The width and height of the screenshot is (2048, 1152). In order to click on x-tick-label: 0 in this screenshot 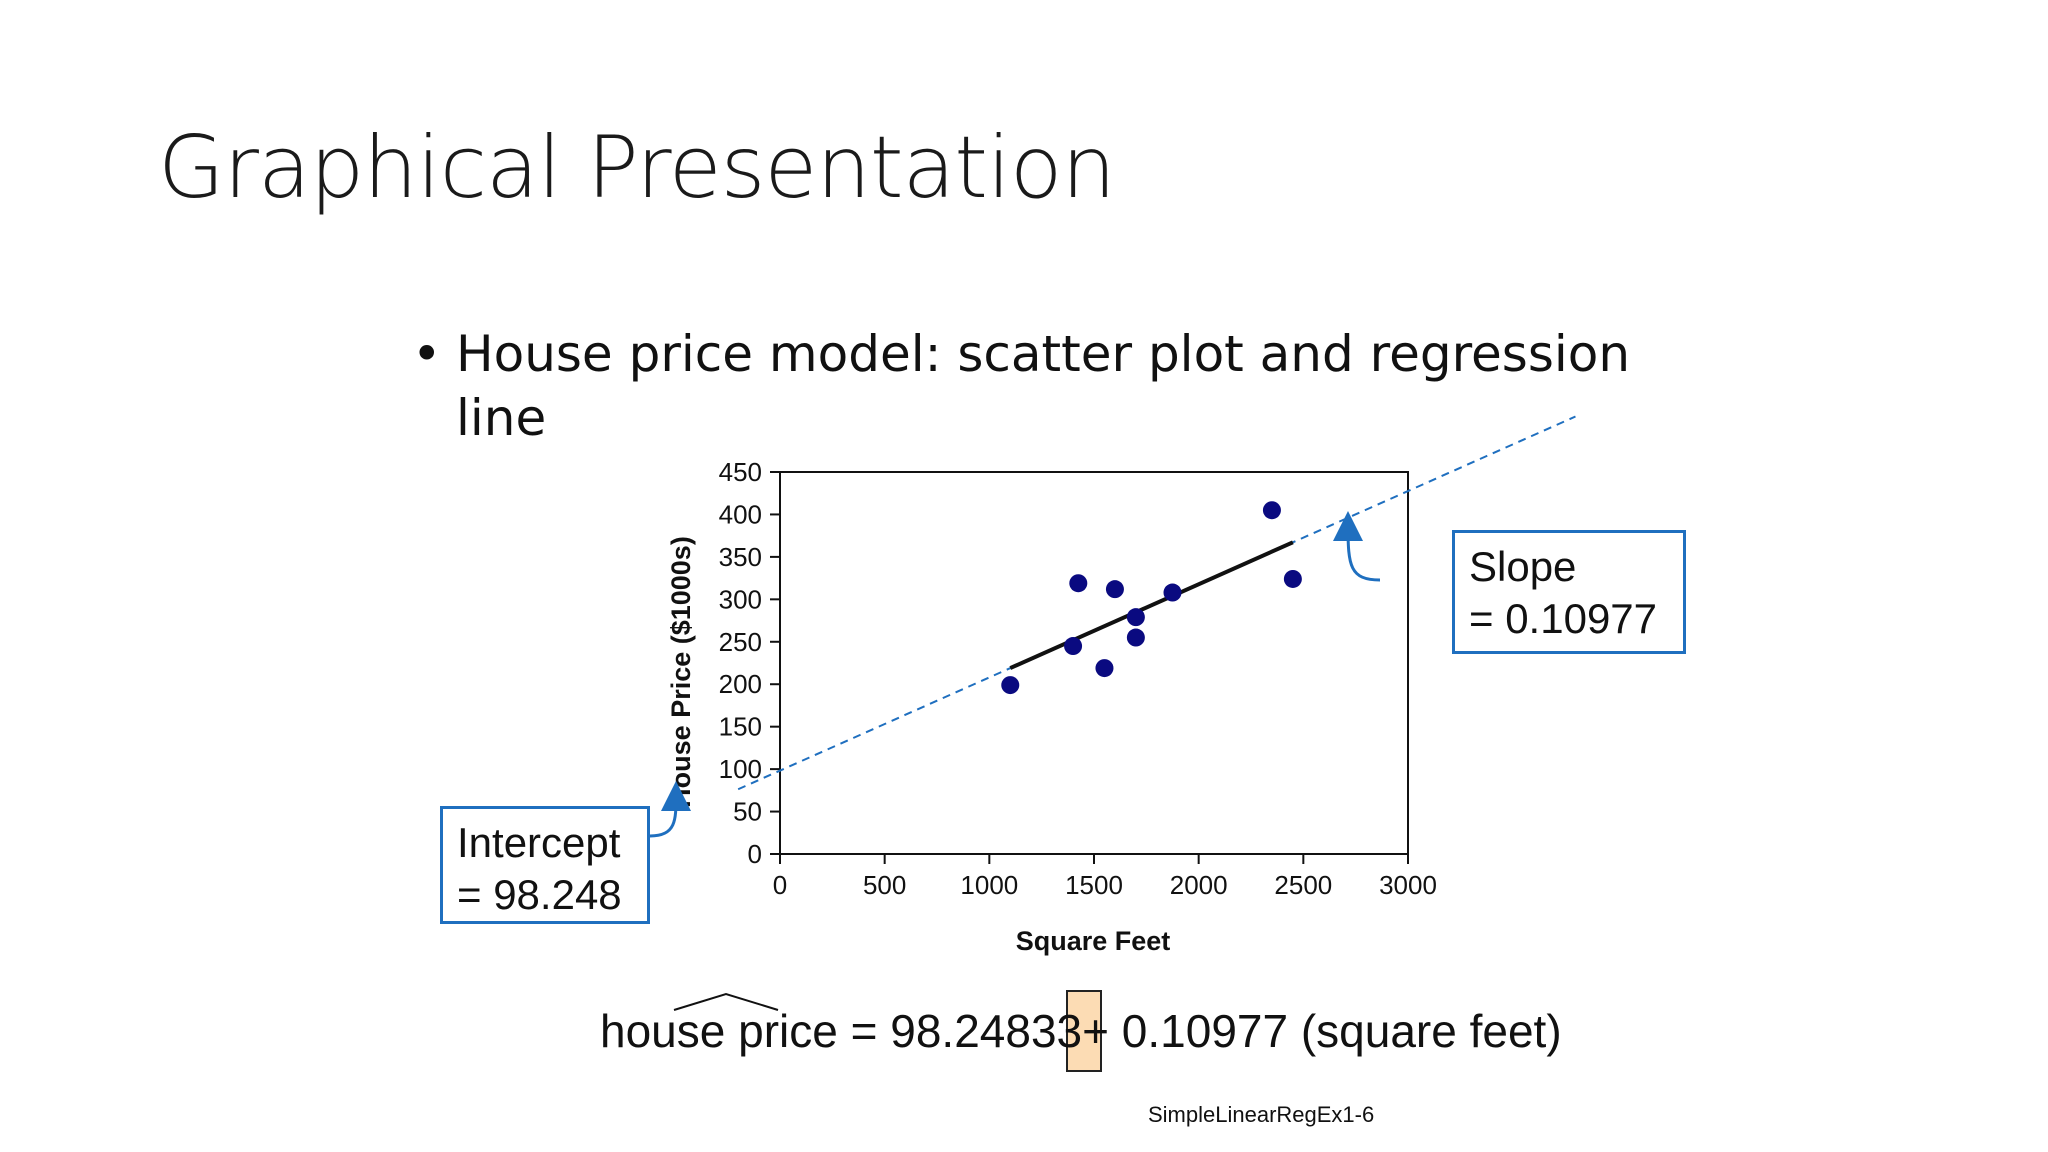, I will do `click(780, 885)`.